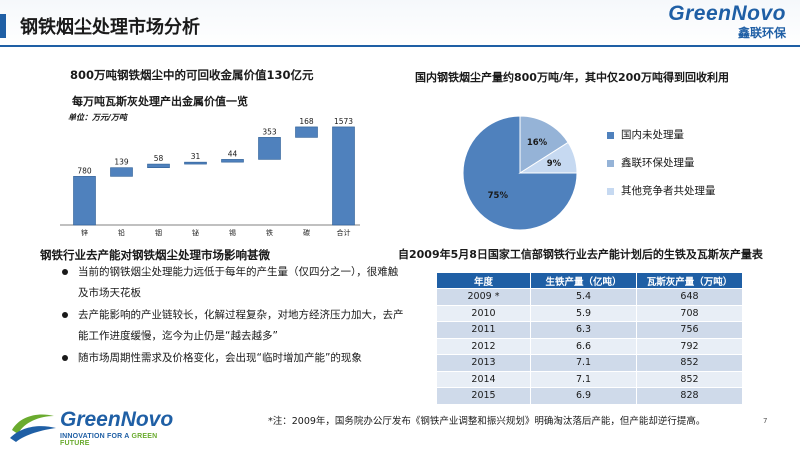 The image size is (800, 449). Describe the element at coordinates (159, 158) in the screenshot. I see `waterfall-value-label: 58` at that location.